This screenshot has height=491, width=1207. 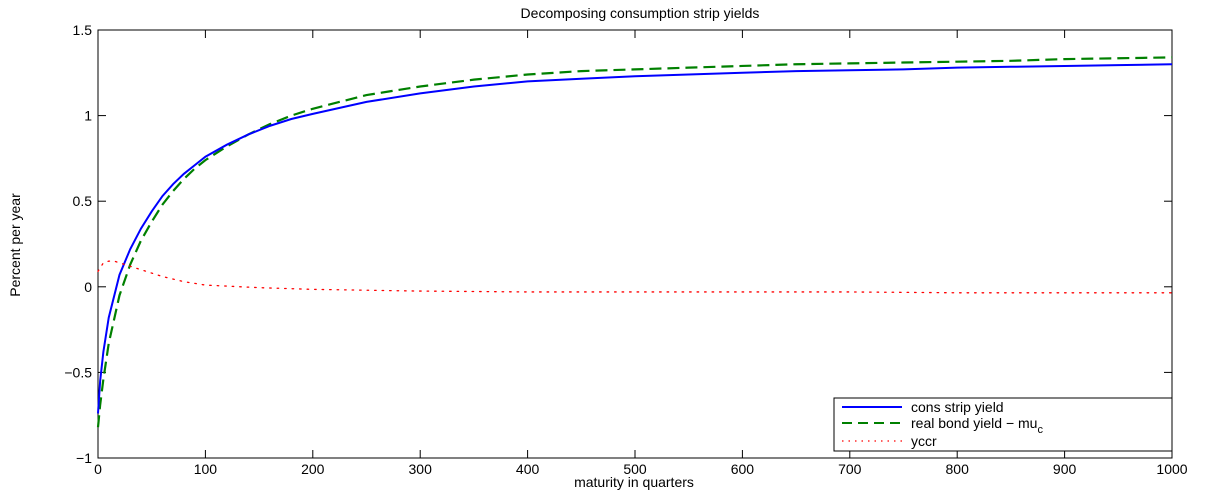 I want to click on legend-label-yccr: yccr, so click(x=924, y=441).